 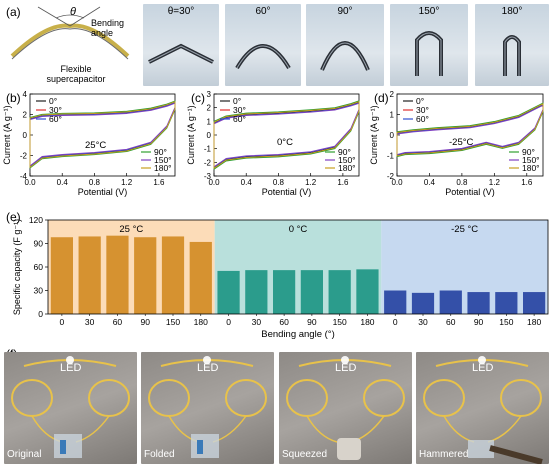 What do you see at coordinates (470, 192) in the screenshot?
I see `x-axis-label: Potential (V)` at bounding box center [470, 192].